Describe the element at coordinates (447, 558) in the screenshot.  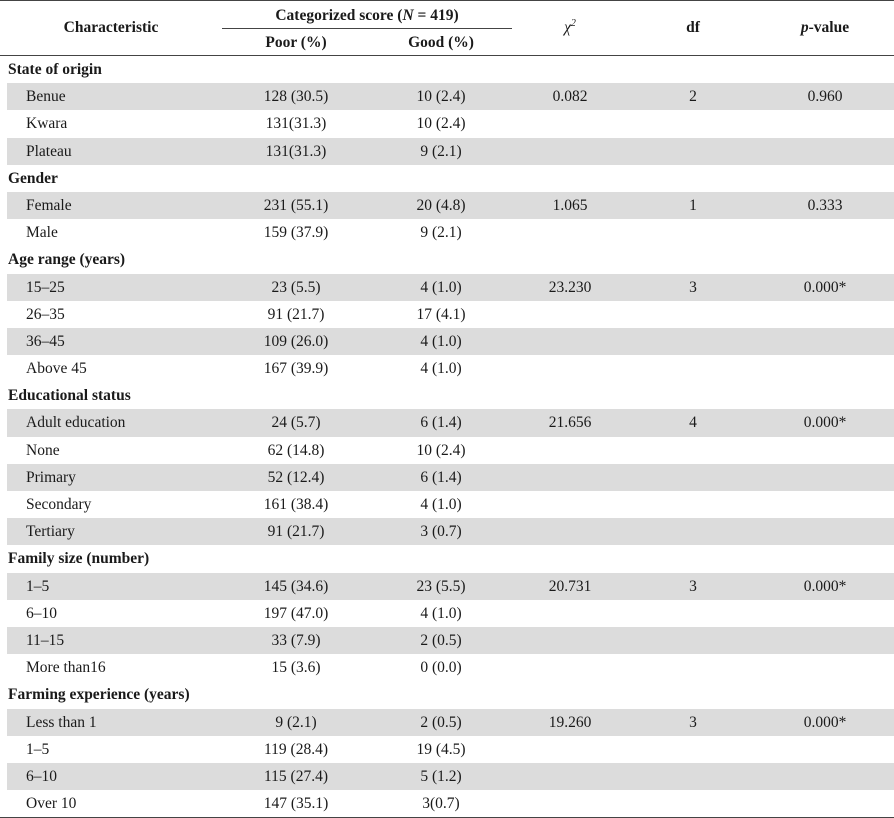
I see `section-row: Family size (number)` at that location.